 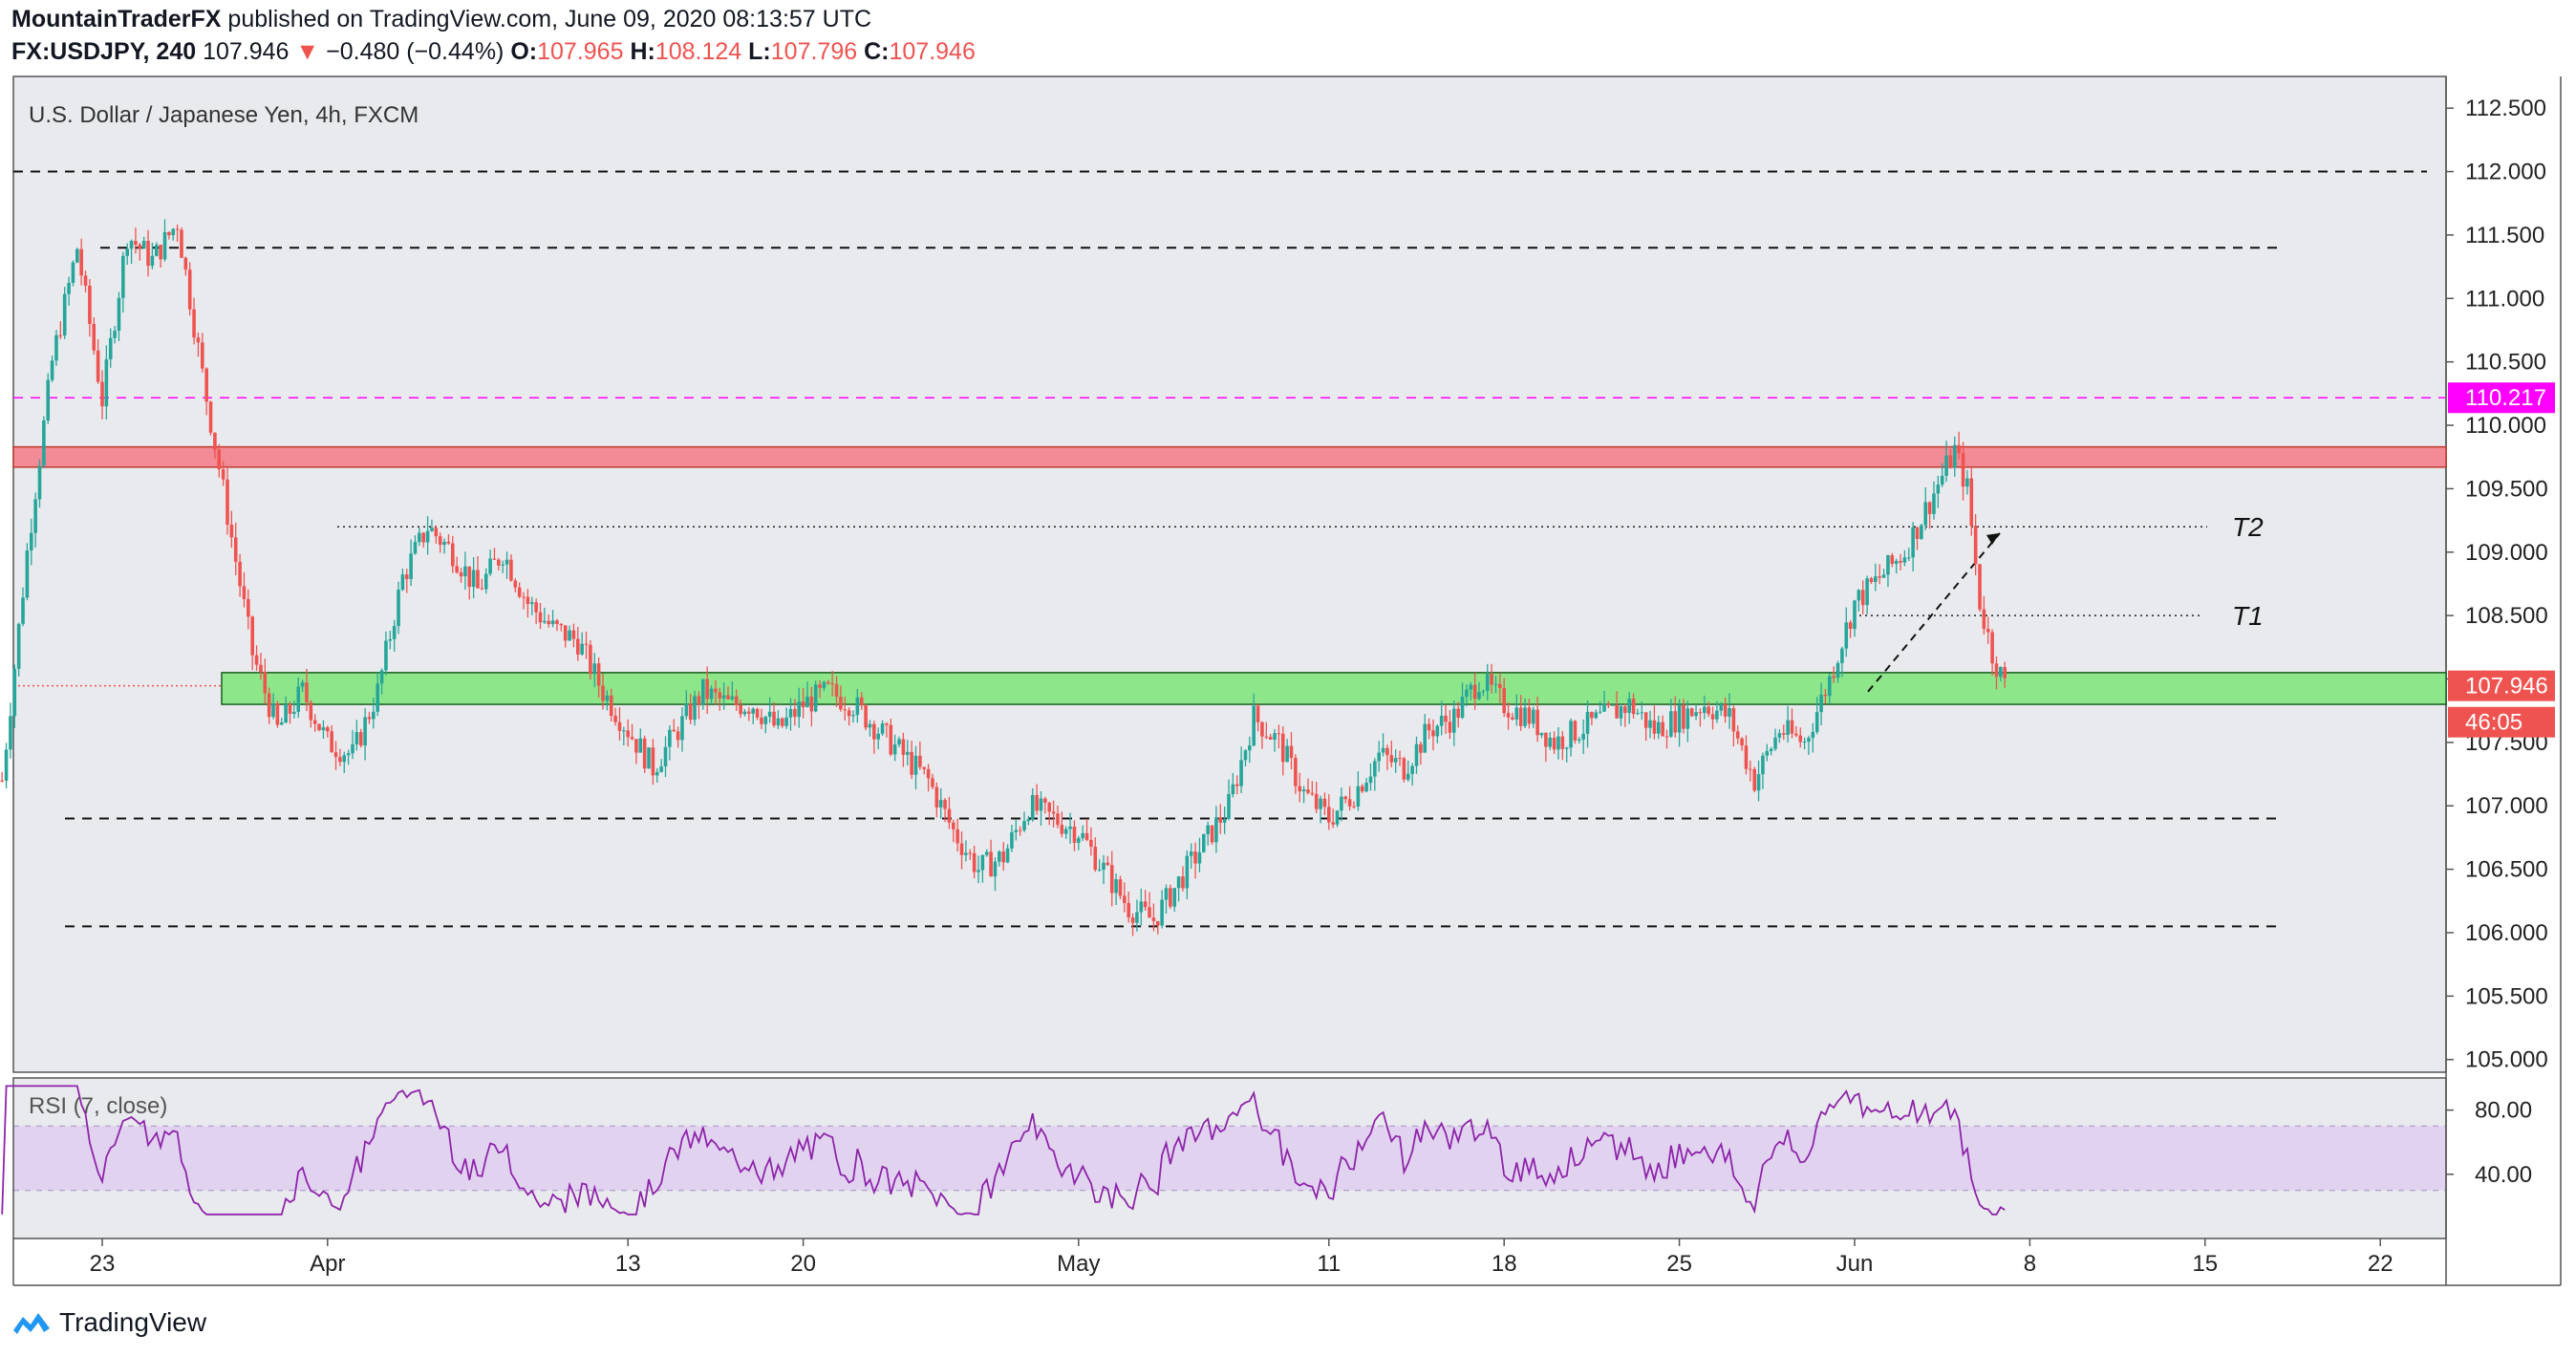 I want to click on y-tick-label: 111.000, so click(x=2504, y=299).